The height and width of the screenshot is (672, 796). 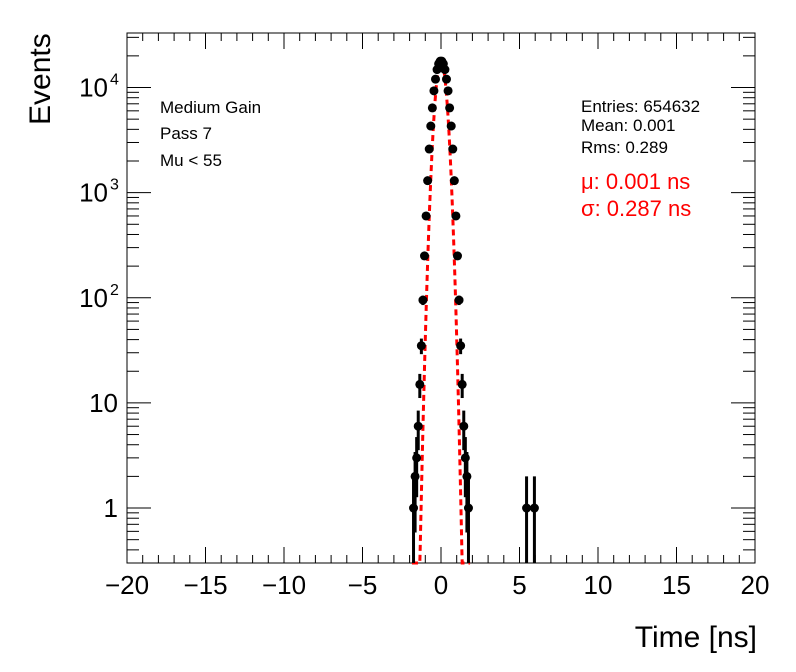 I want to click on fit-curve-layer, so click(x=441, y=312).